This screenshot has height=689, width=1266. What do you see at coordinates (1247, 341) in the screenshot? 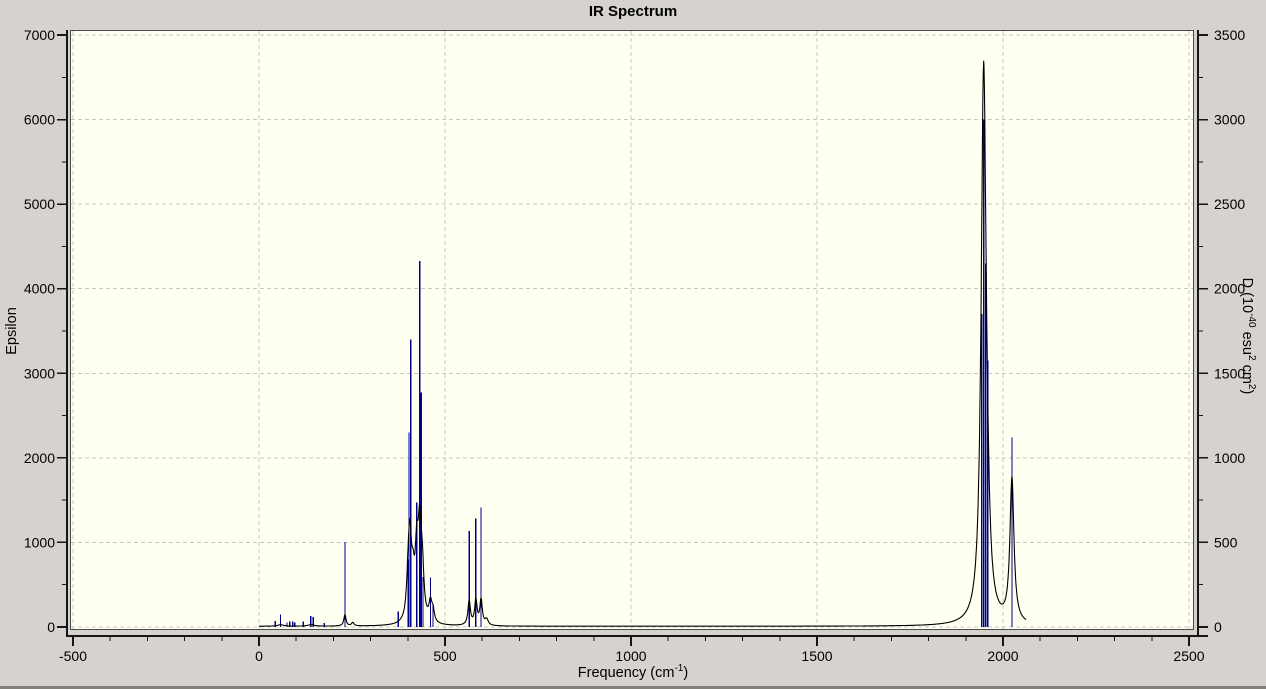
I see `right-axis-title-part: esu` at bounding box center [1247, 341].